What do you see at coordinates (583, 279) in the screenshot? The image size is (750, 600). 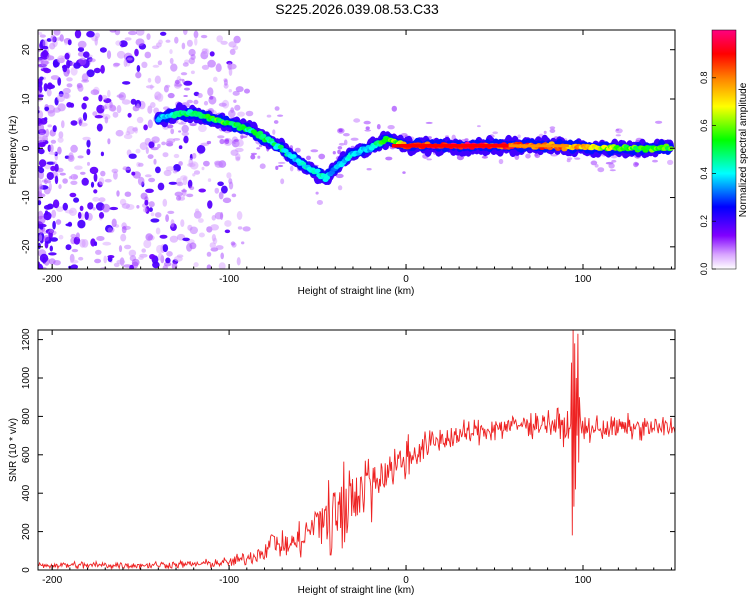 I see `x-tick-label: 100` at bounding box center [583, 279].